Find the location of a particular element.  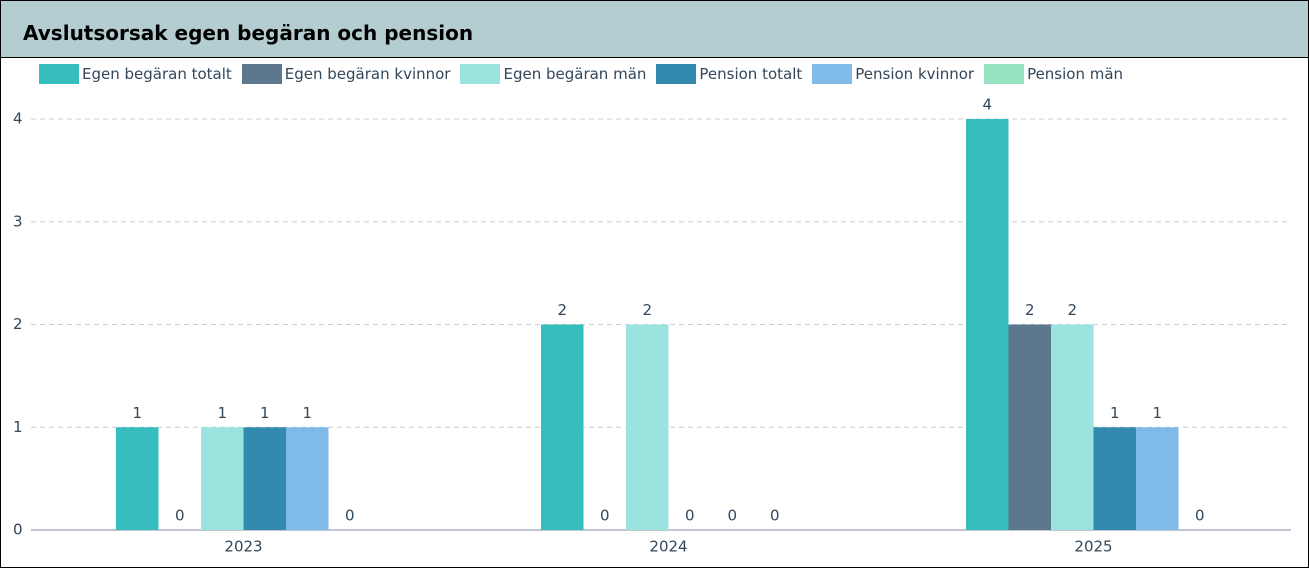

legend-label: Egen begäran män is located at coordinates (575, 74).